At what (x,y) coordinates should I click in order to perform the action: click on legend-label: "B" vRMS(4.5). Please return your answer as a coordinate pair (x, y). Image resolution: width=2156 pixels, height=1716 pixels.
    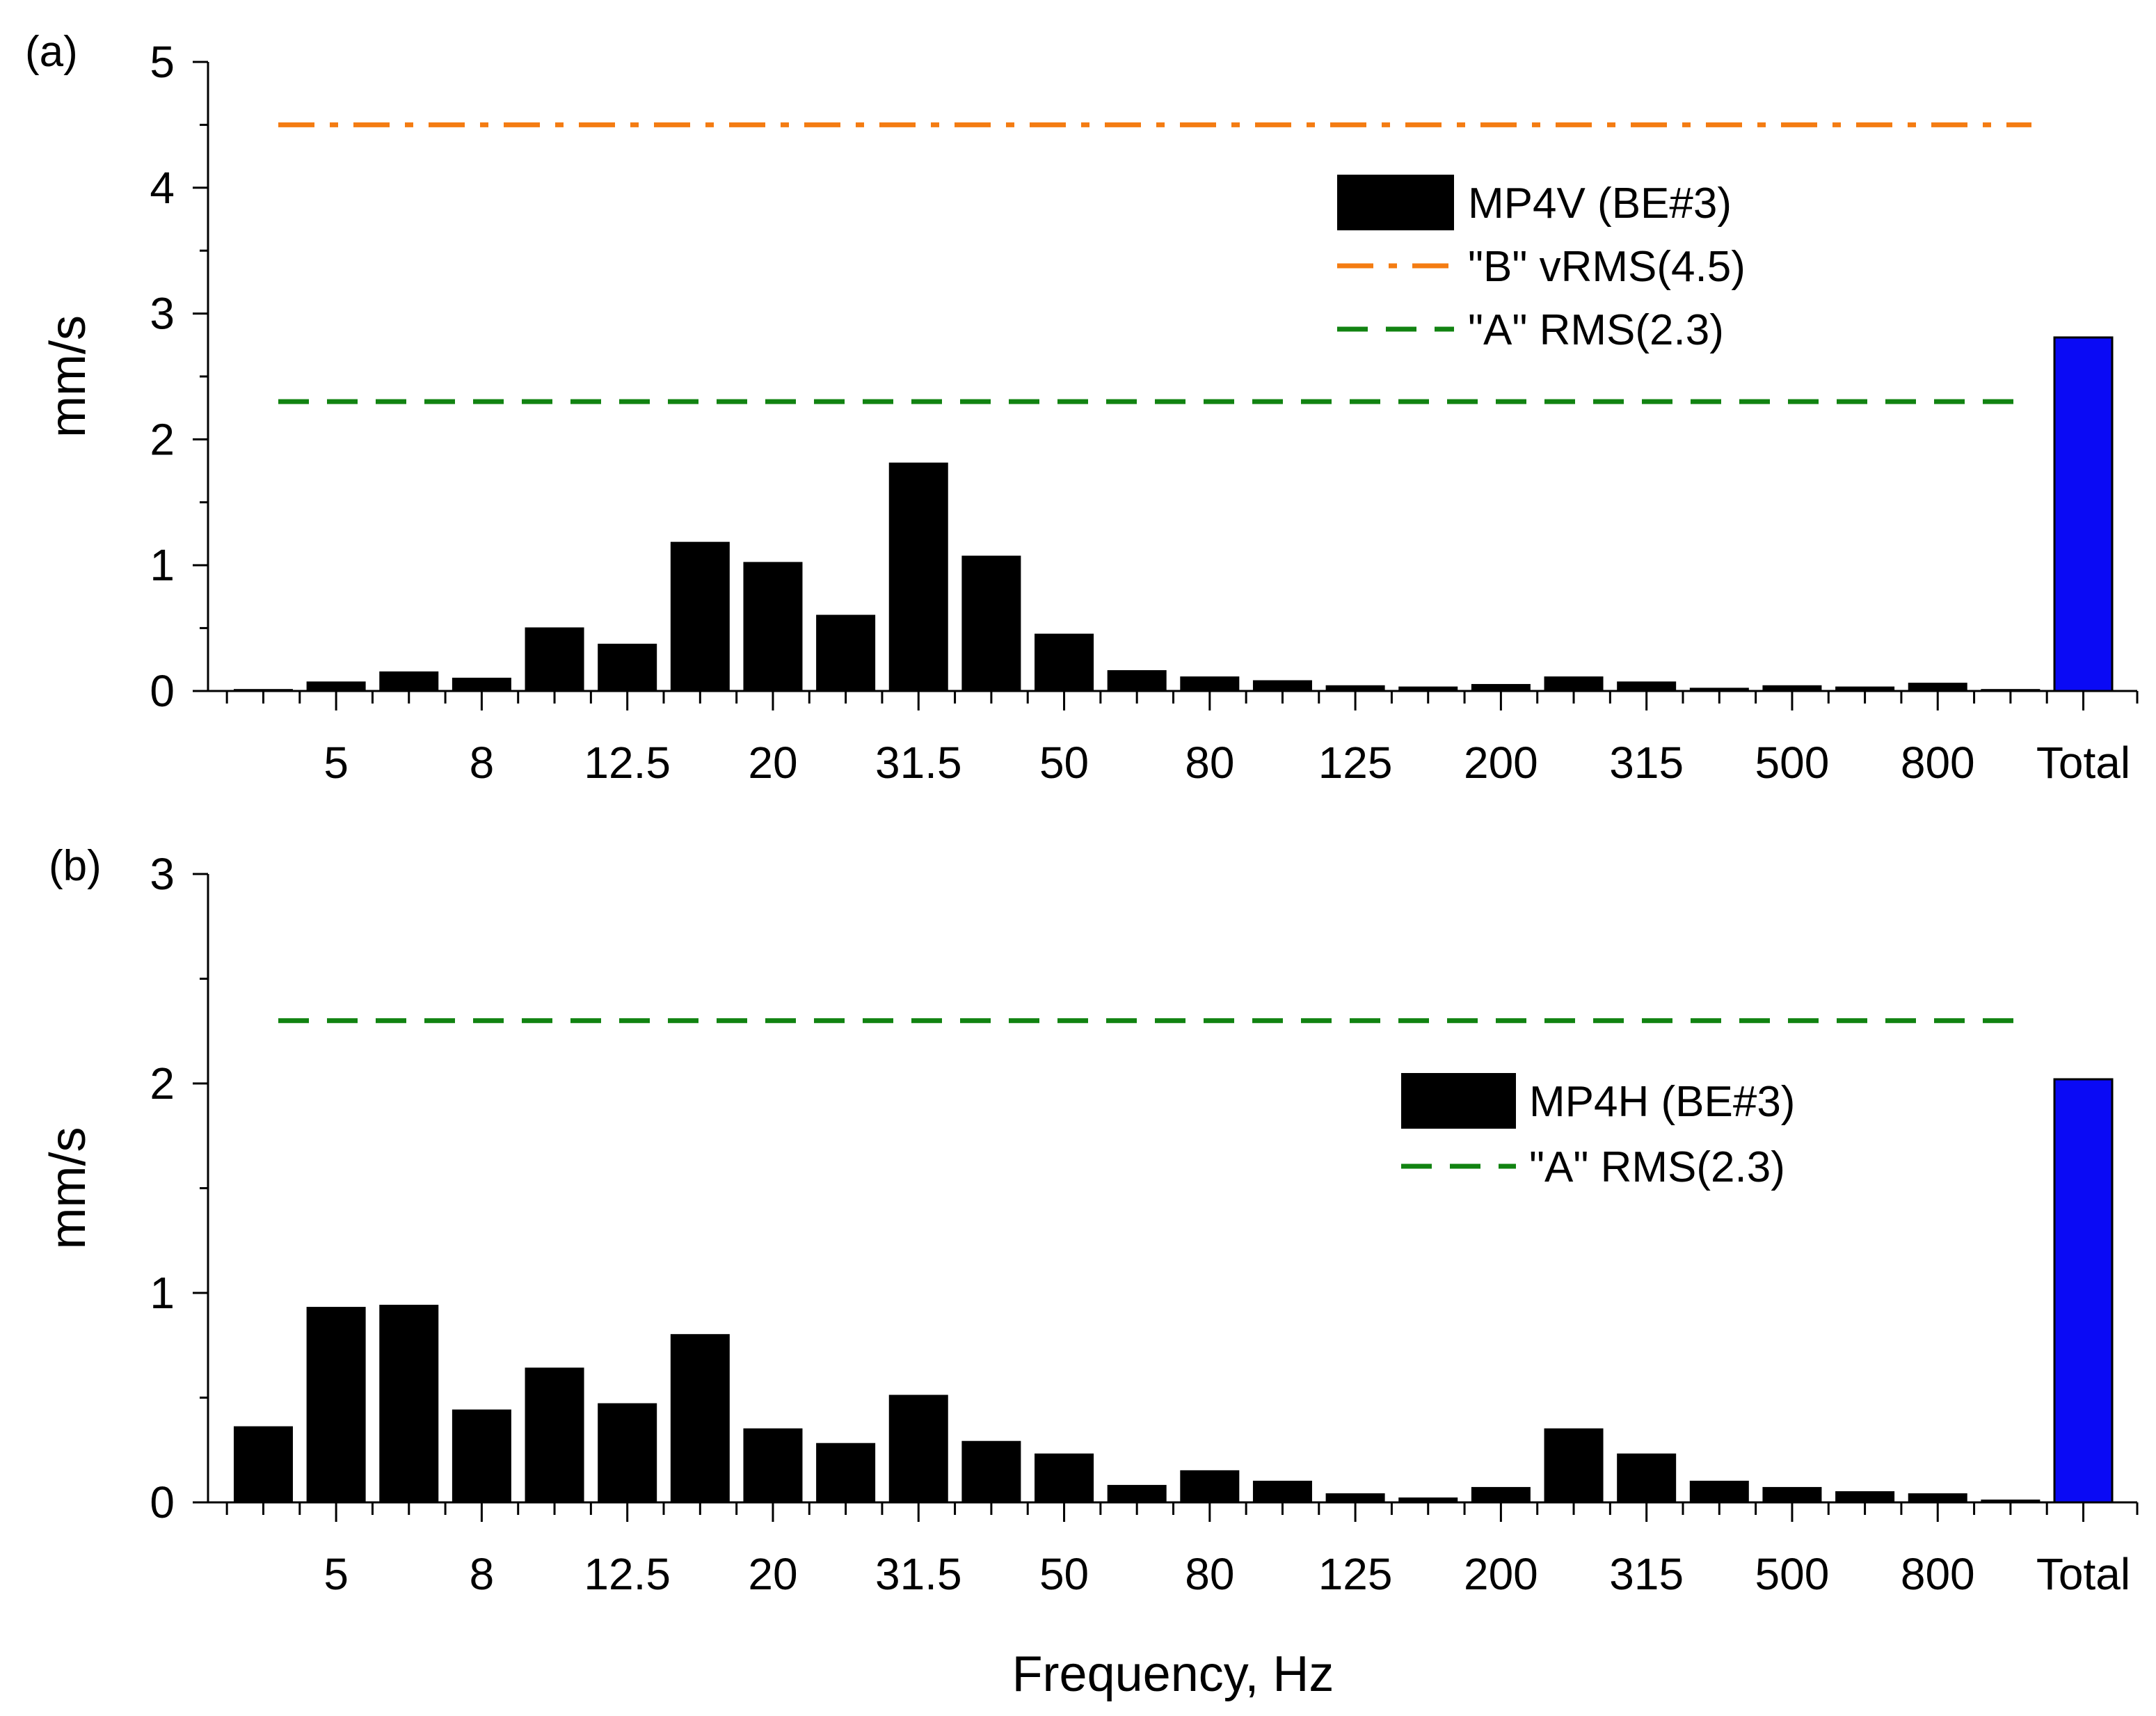
    Looking at the image, I should click on (1607, 267).